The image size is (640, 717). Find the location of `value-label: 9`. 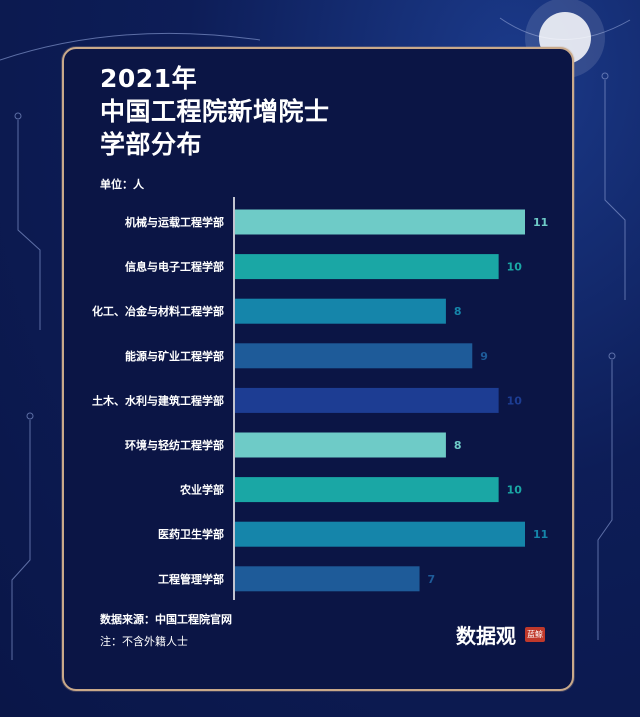

value-label: 9 is located at coordinates (484, 356).